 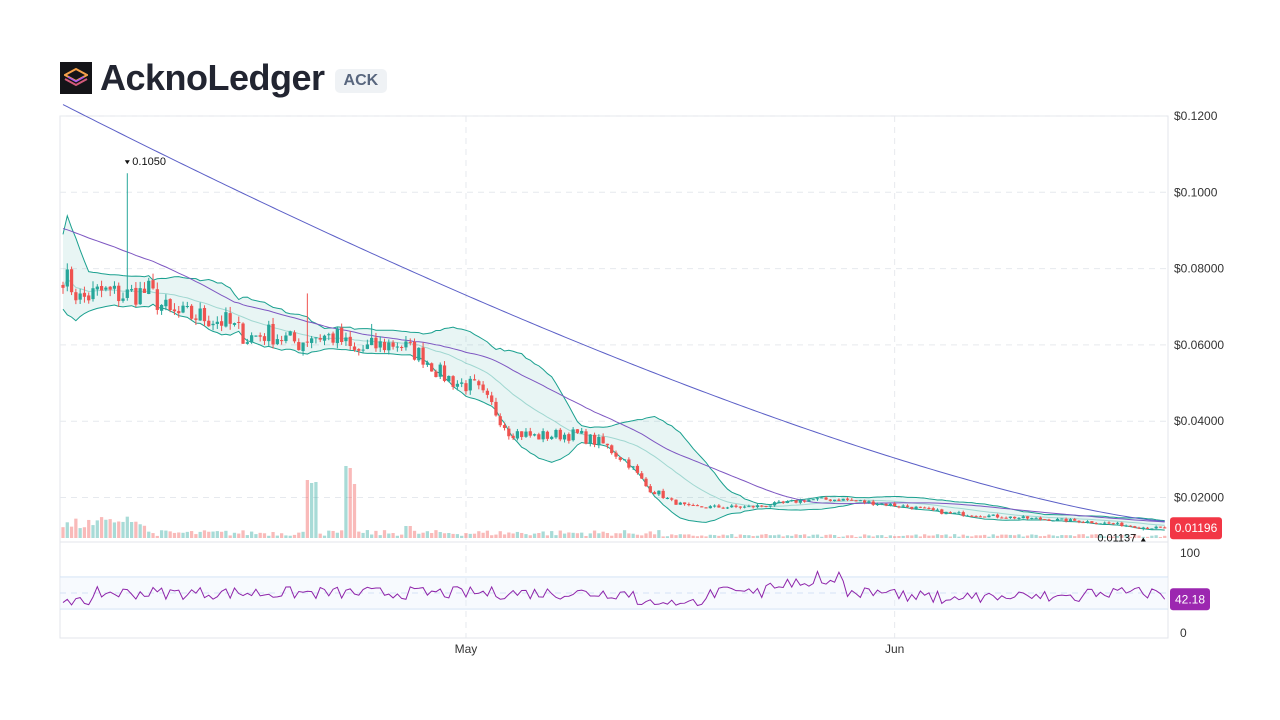 I want to click on y-axis-tick-label: $0.1000, so click(x=1196, y=192).